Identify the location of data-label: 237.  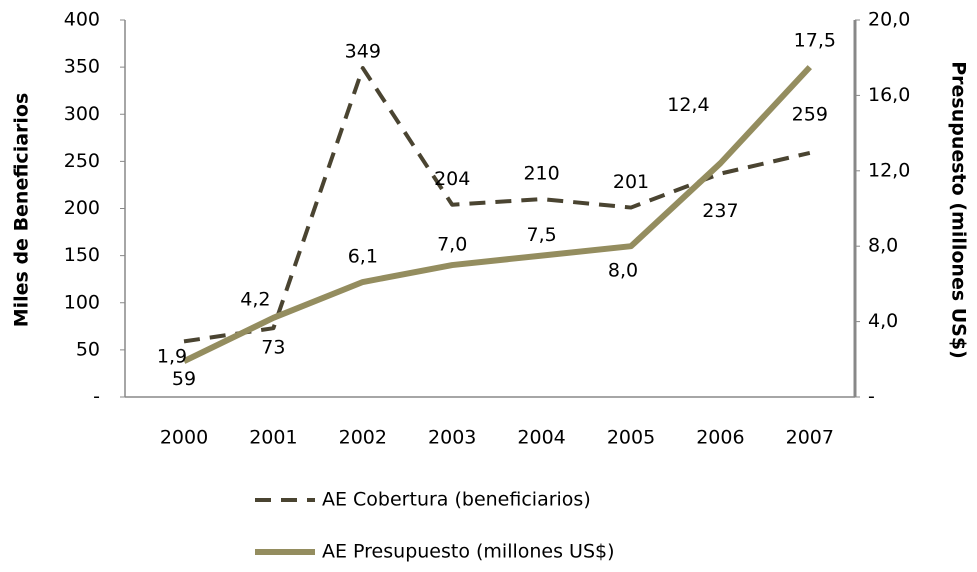
(720, 211).